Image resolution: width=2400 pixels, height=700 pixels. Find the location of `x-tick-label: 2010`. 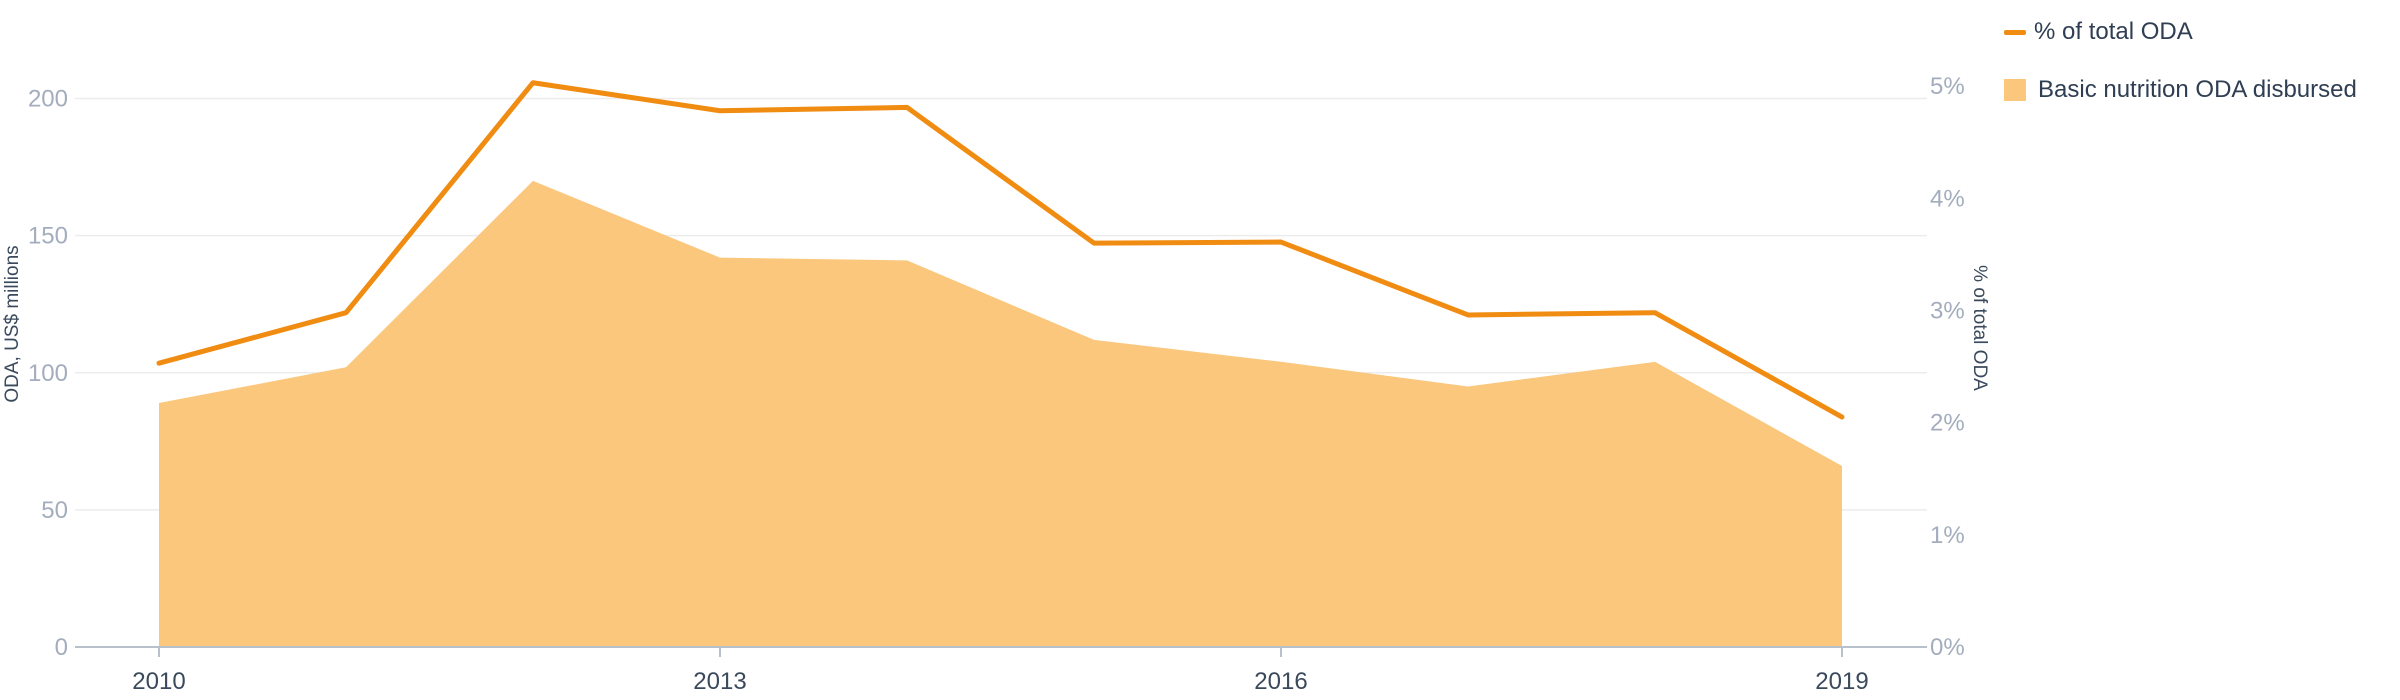

x-tick-label: 2010 is located at coordinates (158, 681).